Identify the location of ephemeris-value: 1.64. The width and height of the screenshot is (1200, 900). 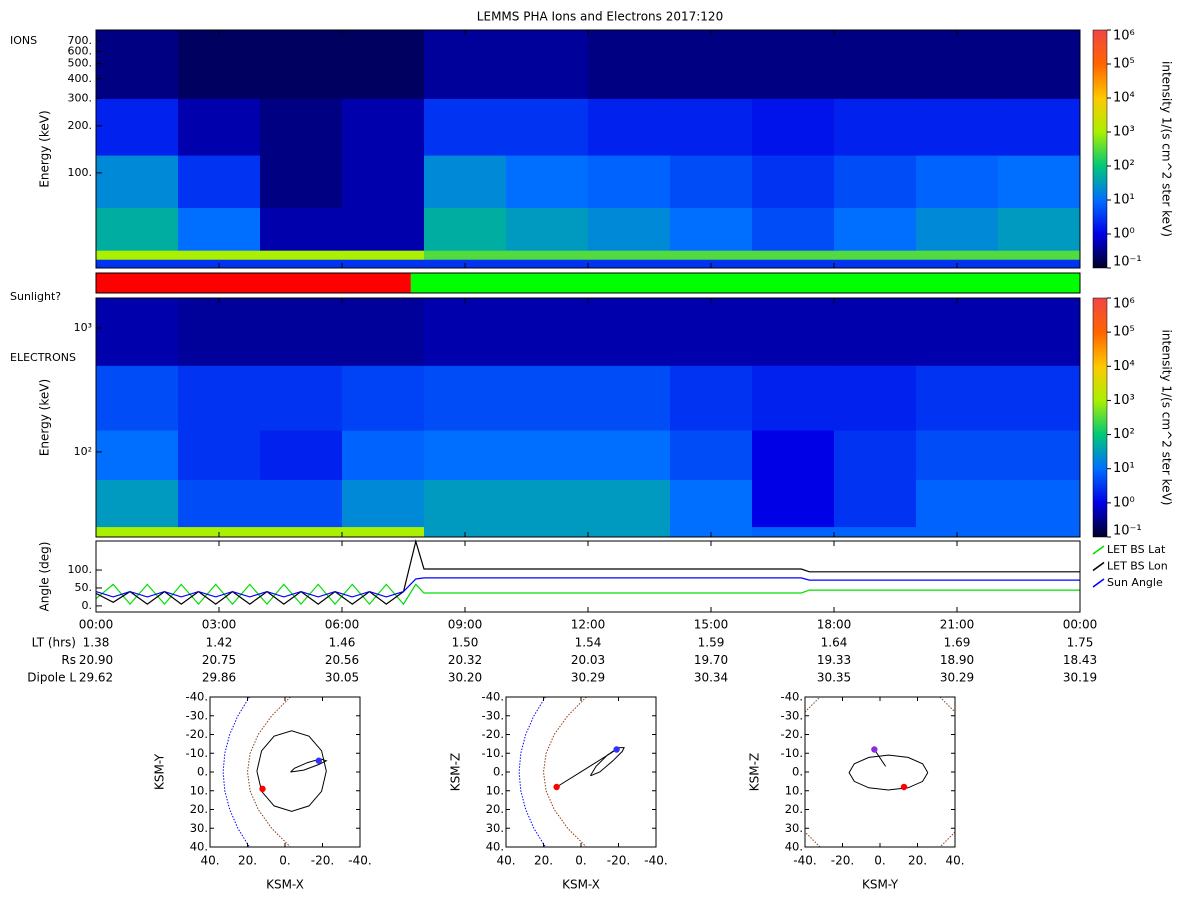
(834, 643).